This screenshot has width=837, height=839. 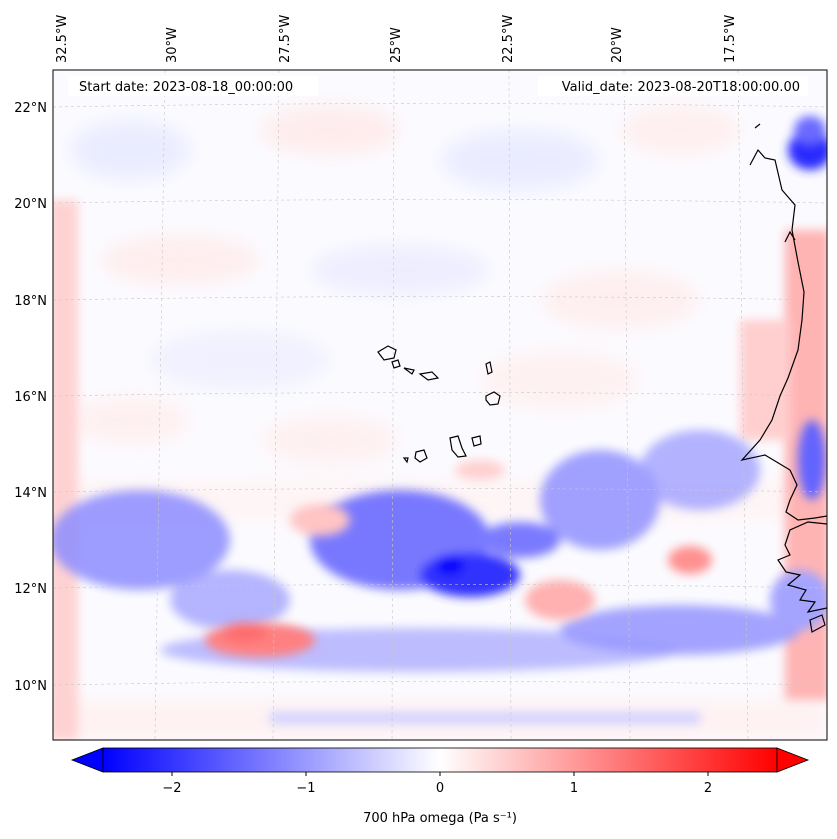 What do you see at coordinates (458, 446) in the screenshot?
I see `island-santiago` at bounding box center [458, 446].